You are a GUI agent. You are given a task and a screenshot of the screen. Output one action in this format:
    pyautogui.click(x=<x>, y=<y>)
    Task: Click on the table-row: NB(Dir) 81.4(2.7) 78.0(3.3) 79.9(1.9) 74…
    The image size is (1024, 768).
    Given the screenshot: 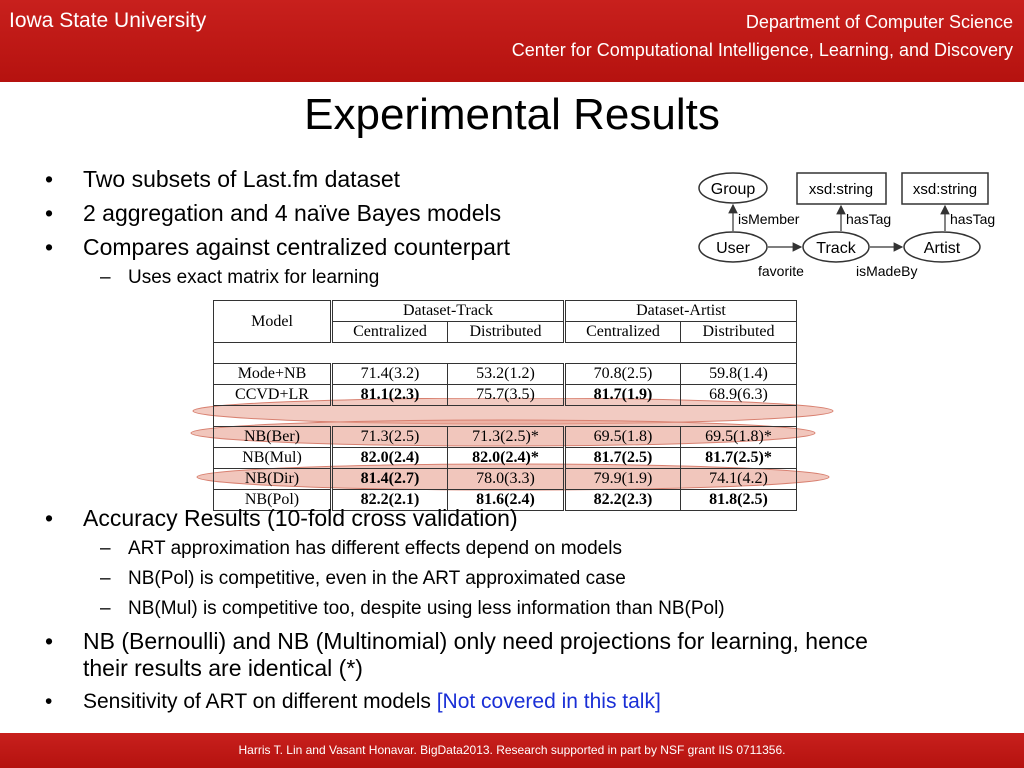 What is the action you would take?
    pyautogui.click(x=505, y=479)
    